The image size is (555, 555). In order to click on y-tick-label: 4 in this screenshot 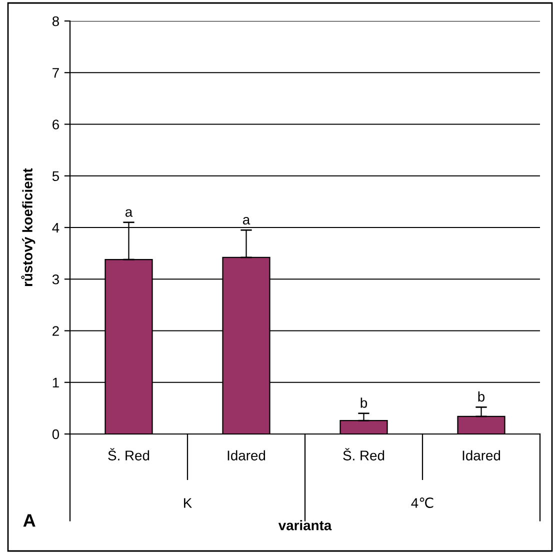, I will do `click(56, 227)`.